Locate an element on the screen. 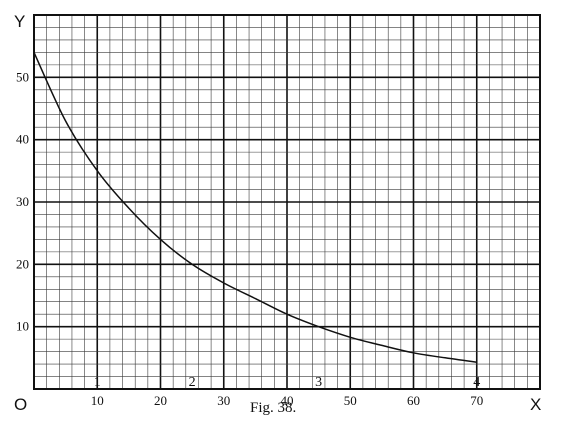  x-tick-label: 10 is located at coordinates (97, 400).